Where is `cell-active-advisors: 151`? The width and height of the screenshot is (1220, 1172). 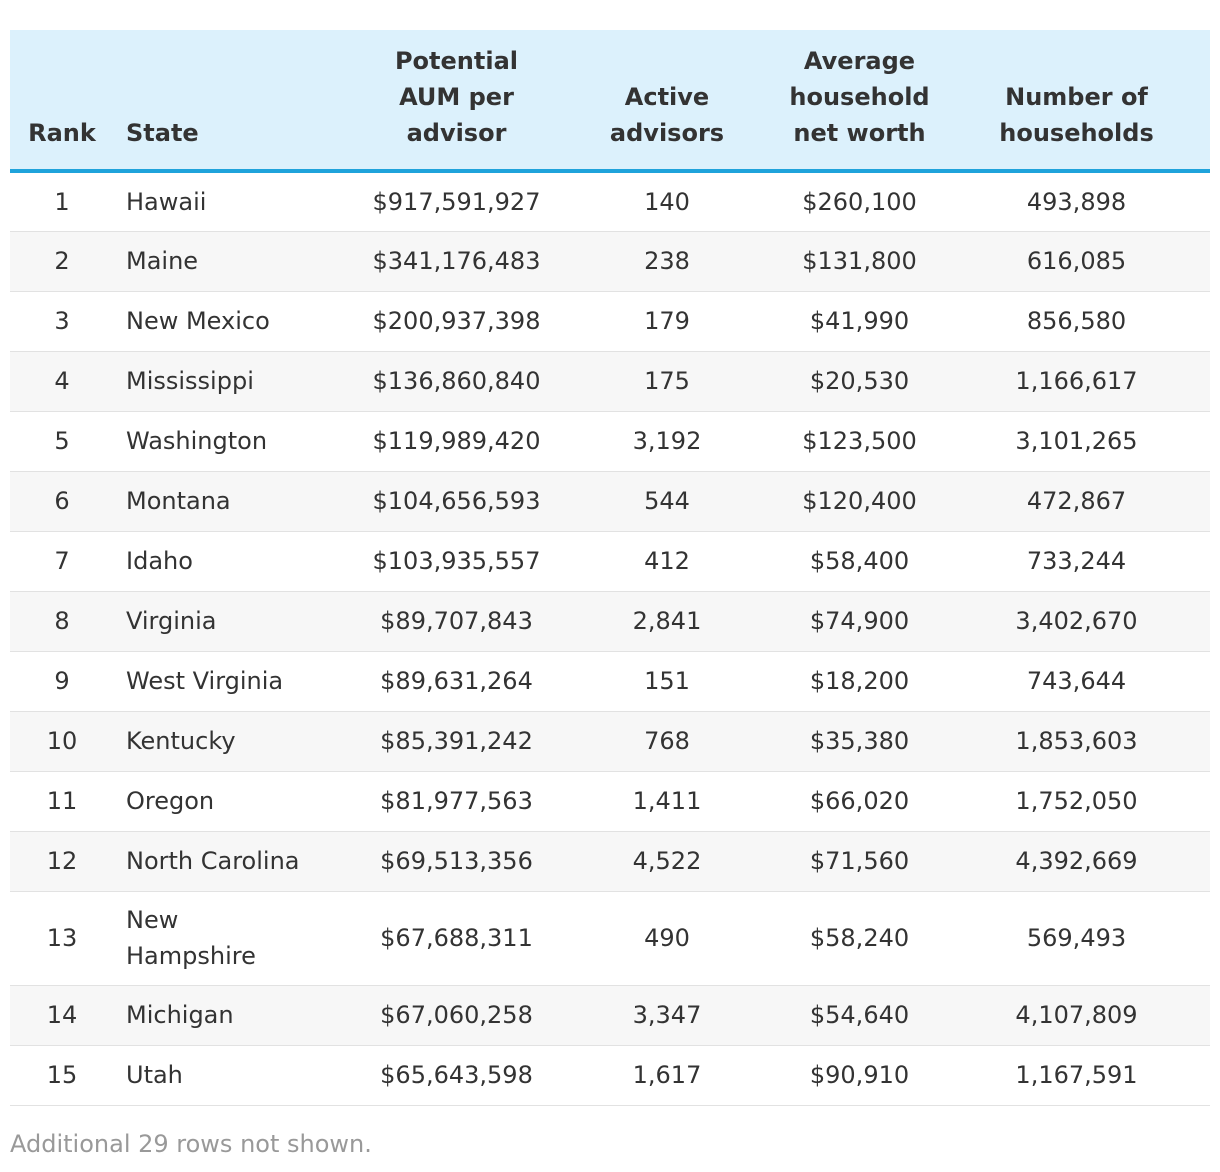
cell-active-advisors: 151 is located at coordinates (667, 681).